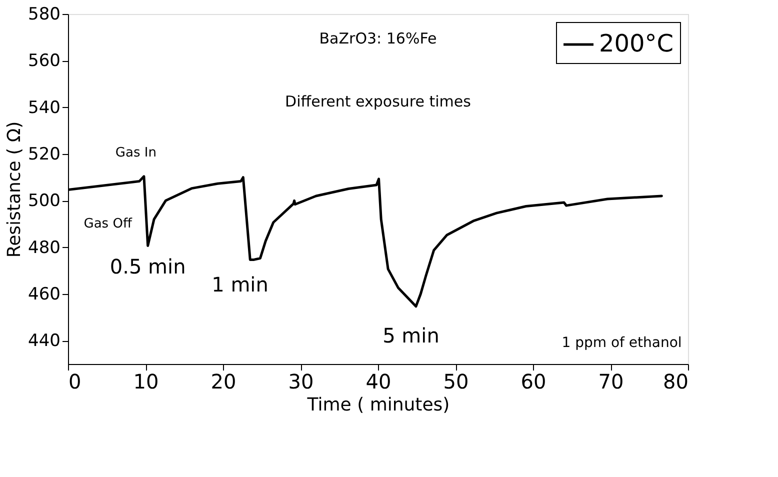 Image resolution: width=778 pixels, height=477 pixels. What do you see at coordinates (533, 382) in the screenshot?
I see `x-tick-label: 60` at bounding box center [533, 382].